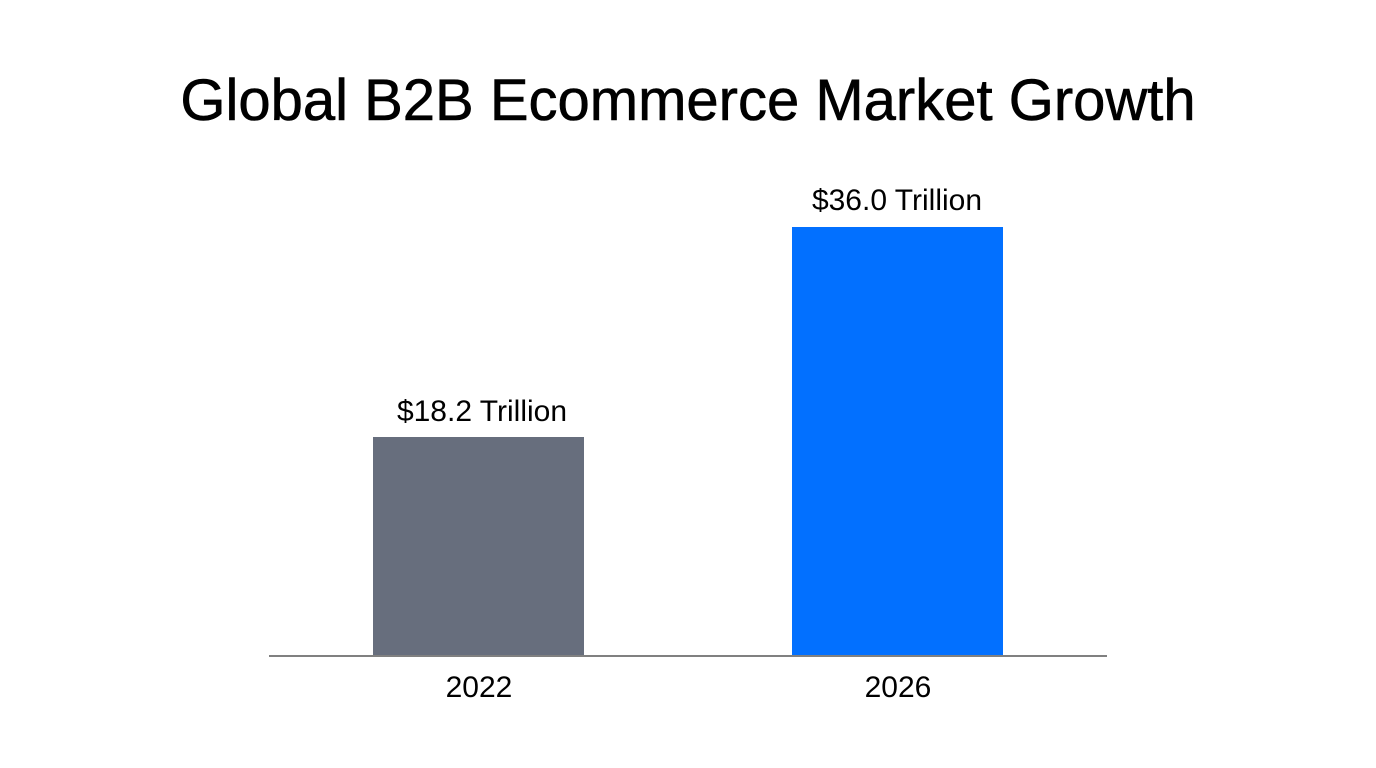 The width and height of the screenshot is (1376, 768). What do you see at coordinates (479, 687) in the screenshot?
I see `x-tick-label-2022: 2022` at bounding box center [479, 687].